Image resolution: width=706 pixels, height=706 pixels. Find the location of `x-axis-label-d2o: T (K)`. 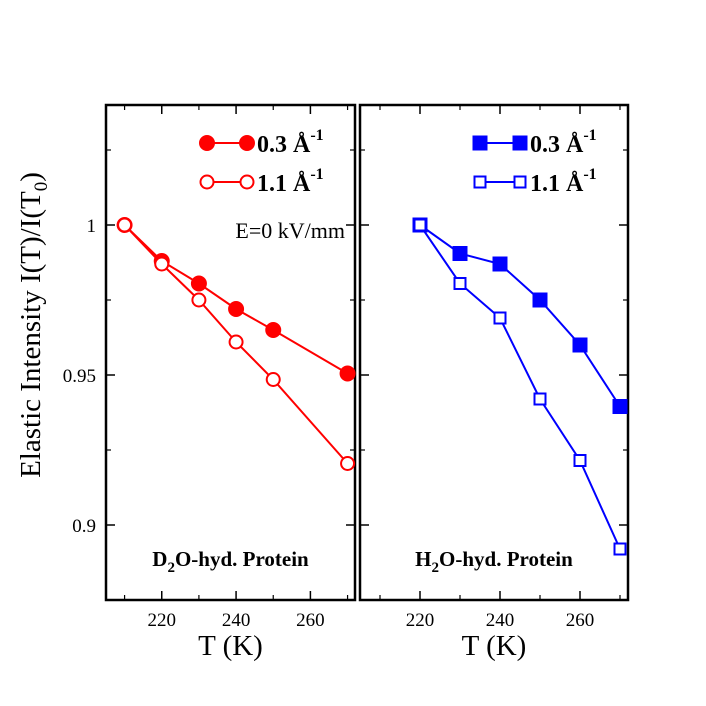

x-axis-label-d2o: T (K) is located at coordinates (230, 646).